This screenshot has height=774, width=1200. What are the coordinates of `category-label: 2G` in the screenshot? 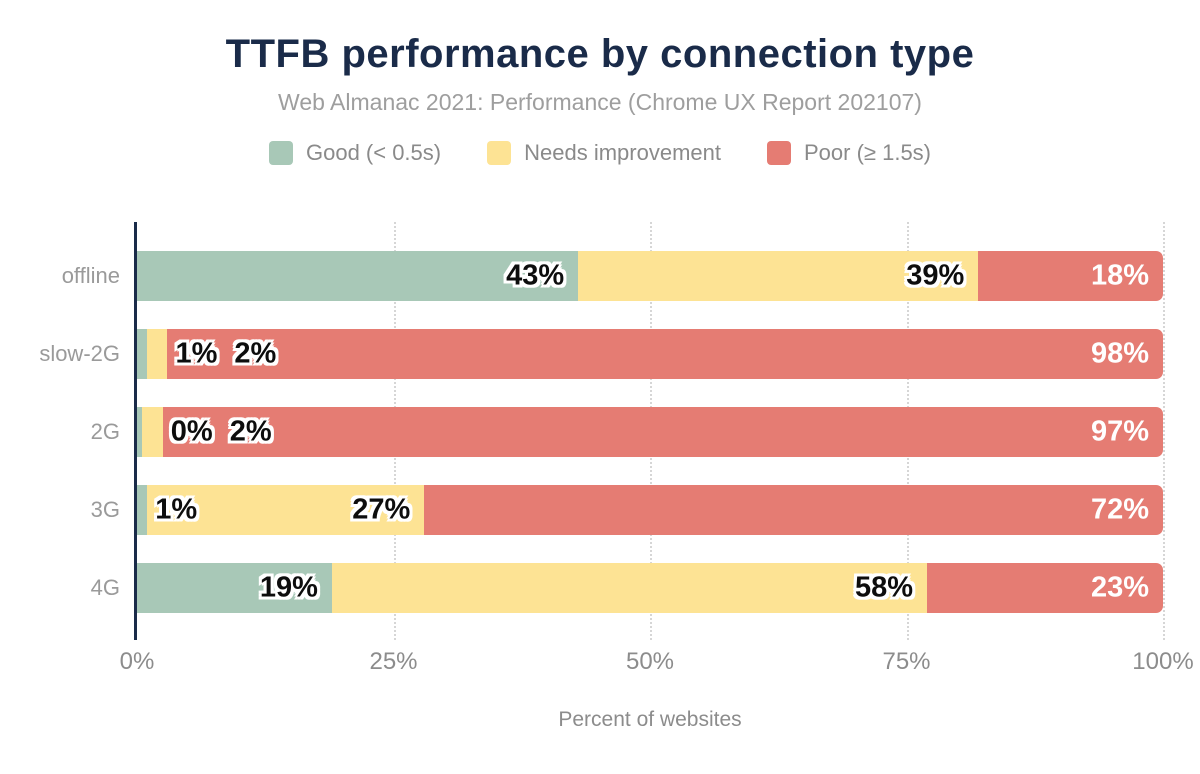 It's located at (105, 431).